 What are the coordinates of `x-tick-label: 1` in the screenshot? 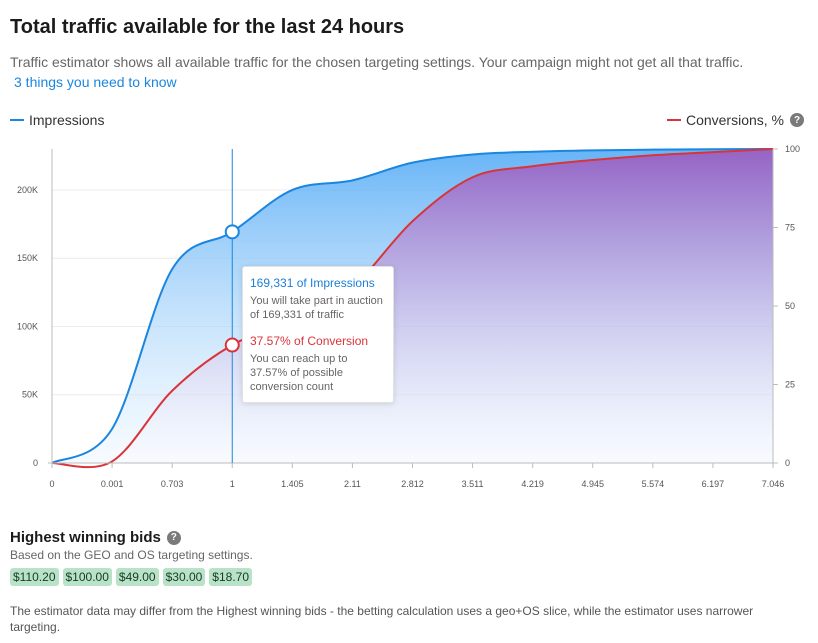 It's located at (232, 484).